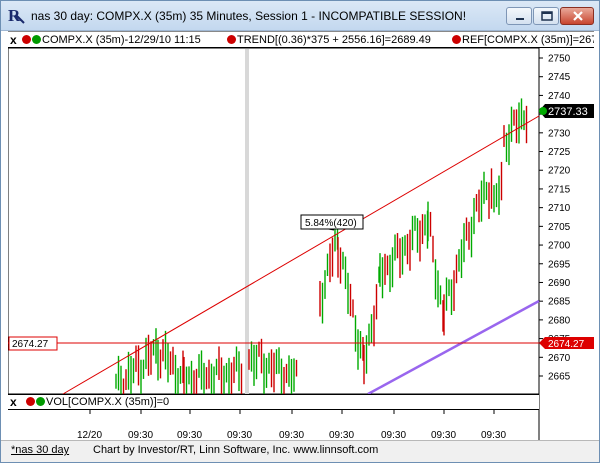  What do you see at coordinates (559, 377) in the screenshot?
I see `price-tick-label: 2665` at bounding box center [559, 377].